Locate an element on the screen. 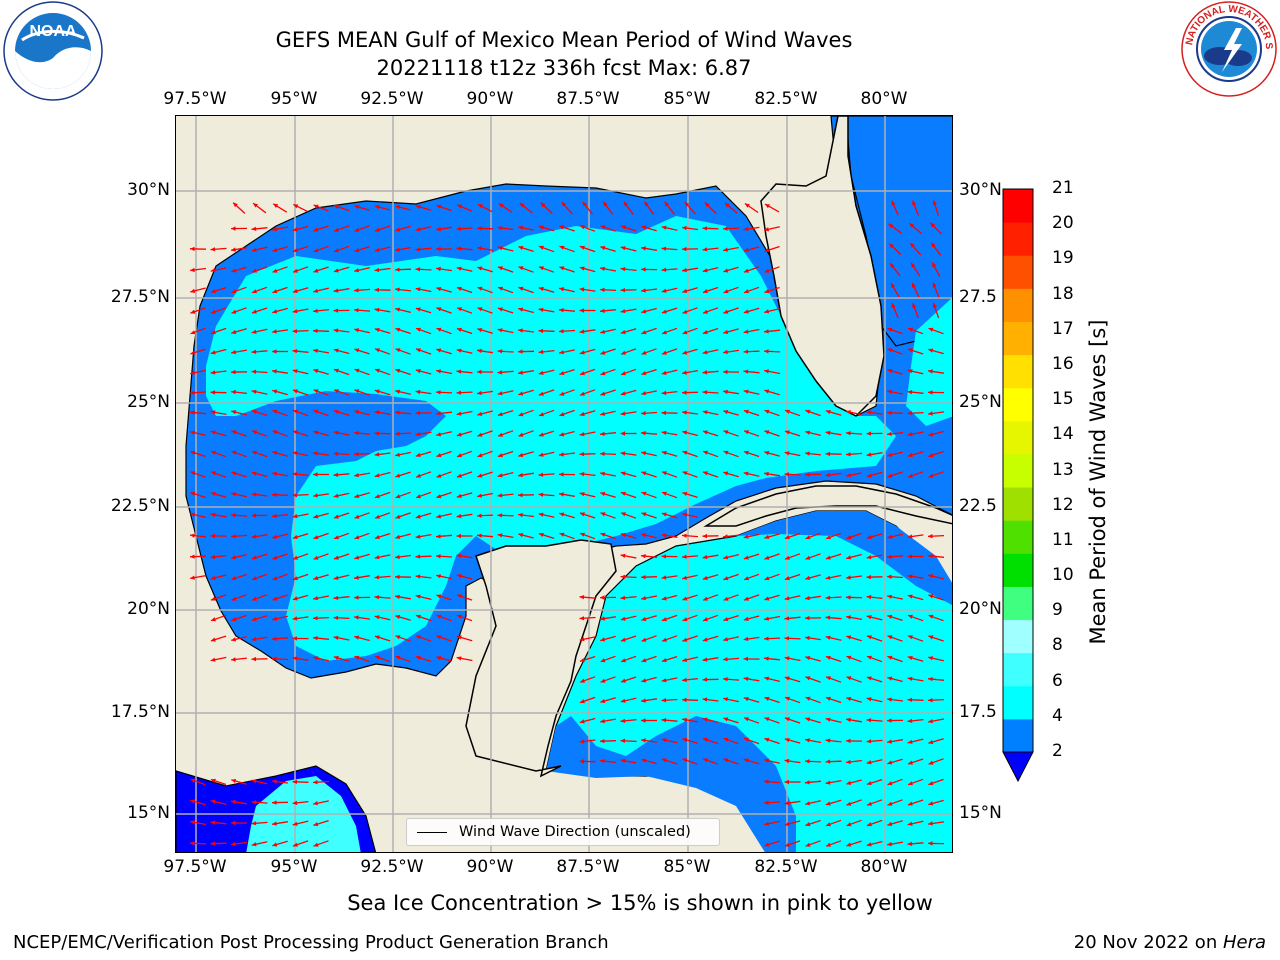 The image size is (1280, 960). legend-label: Wind Wave Direction (unscaled) is located at coordinates (575, 832).